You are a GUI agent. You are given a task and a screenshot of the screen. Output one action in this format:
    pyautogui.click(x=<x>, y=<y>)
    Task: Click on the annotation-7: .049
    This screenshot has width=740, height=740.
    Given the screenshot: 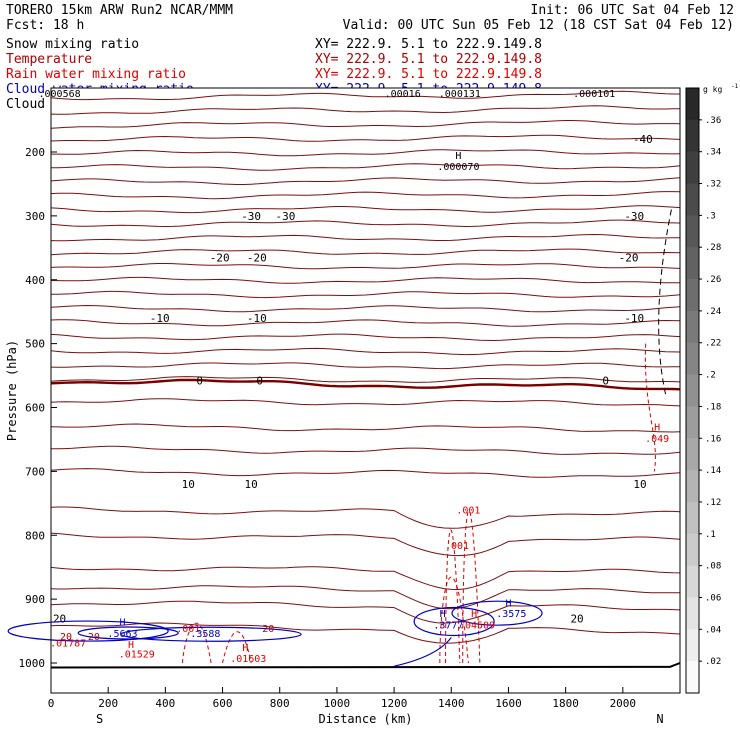 What is the action you would take?
    pyautogui.click(x=657, y=439)
    